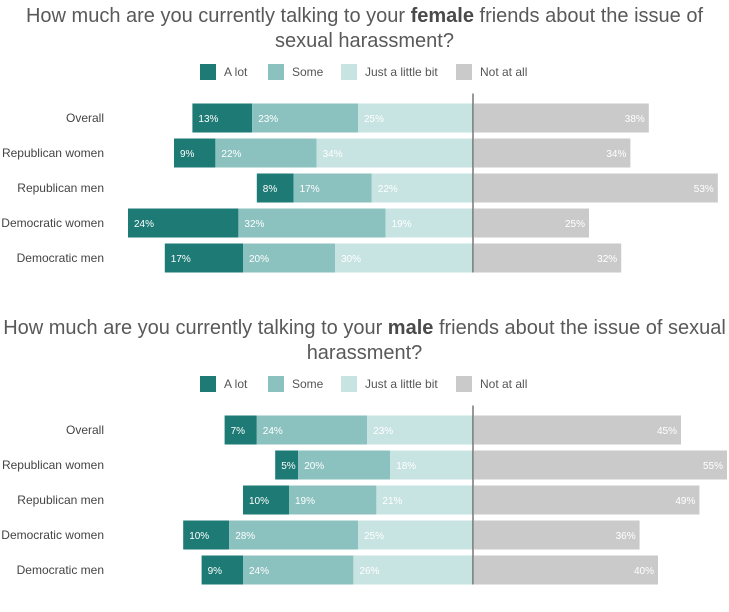 This screenshot has width=729, height=612. Describe the element at coordinates (369, 571) in the screenshot. I see `data-label: 26%` at that location.